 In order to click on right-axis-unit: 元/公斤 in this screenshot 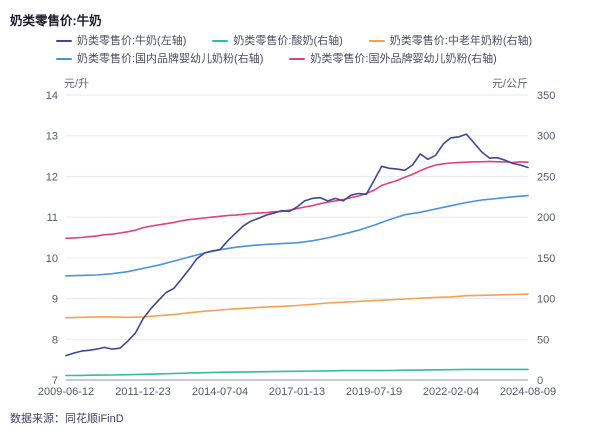, I will do `click(509, 84)`.